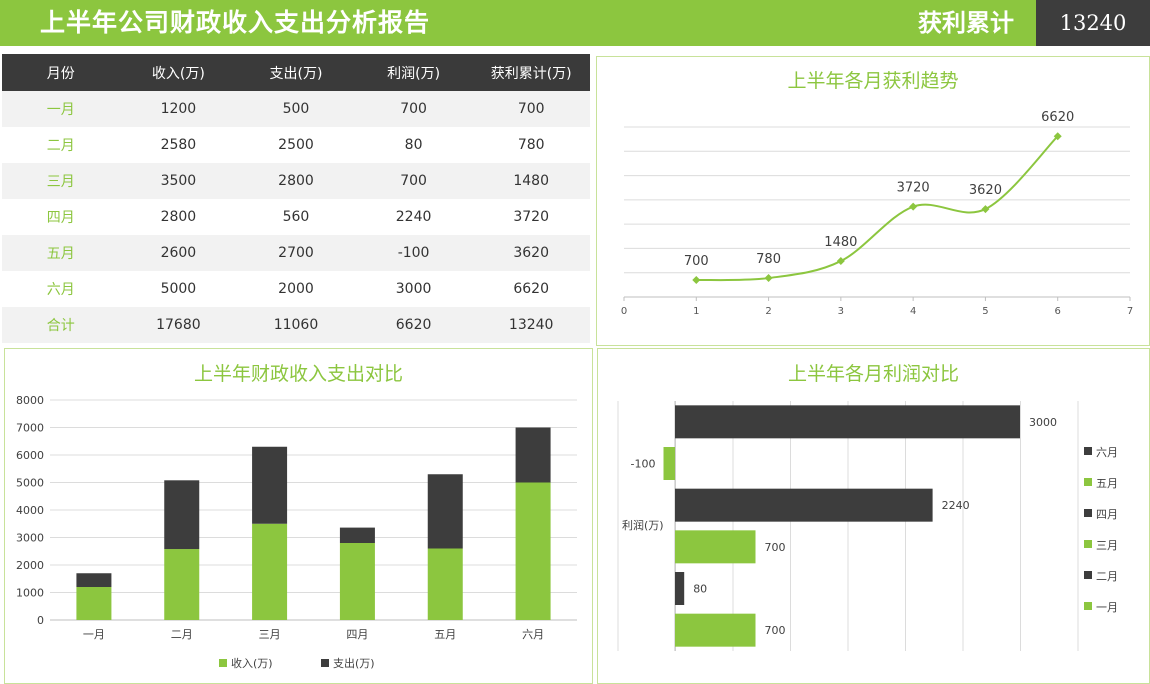 The height and width of the screenshot is (684, 1150). Describe the element at coordinates (775, 630) in the screenshot. I see `profit-data-label: 700` at that location.